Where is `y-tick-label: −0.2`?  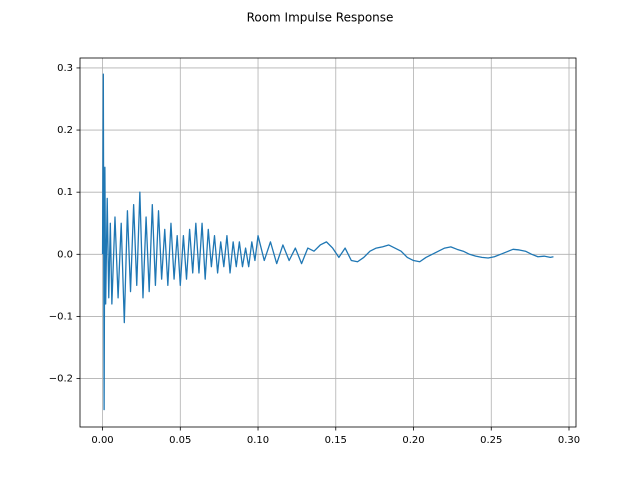
y-tick-label: −0.2 is located at coordinates (61, 379).